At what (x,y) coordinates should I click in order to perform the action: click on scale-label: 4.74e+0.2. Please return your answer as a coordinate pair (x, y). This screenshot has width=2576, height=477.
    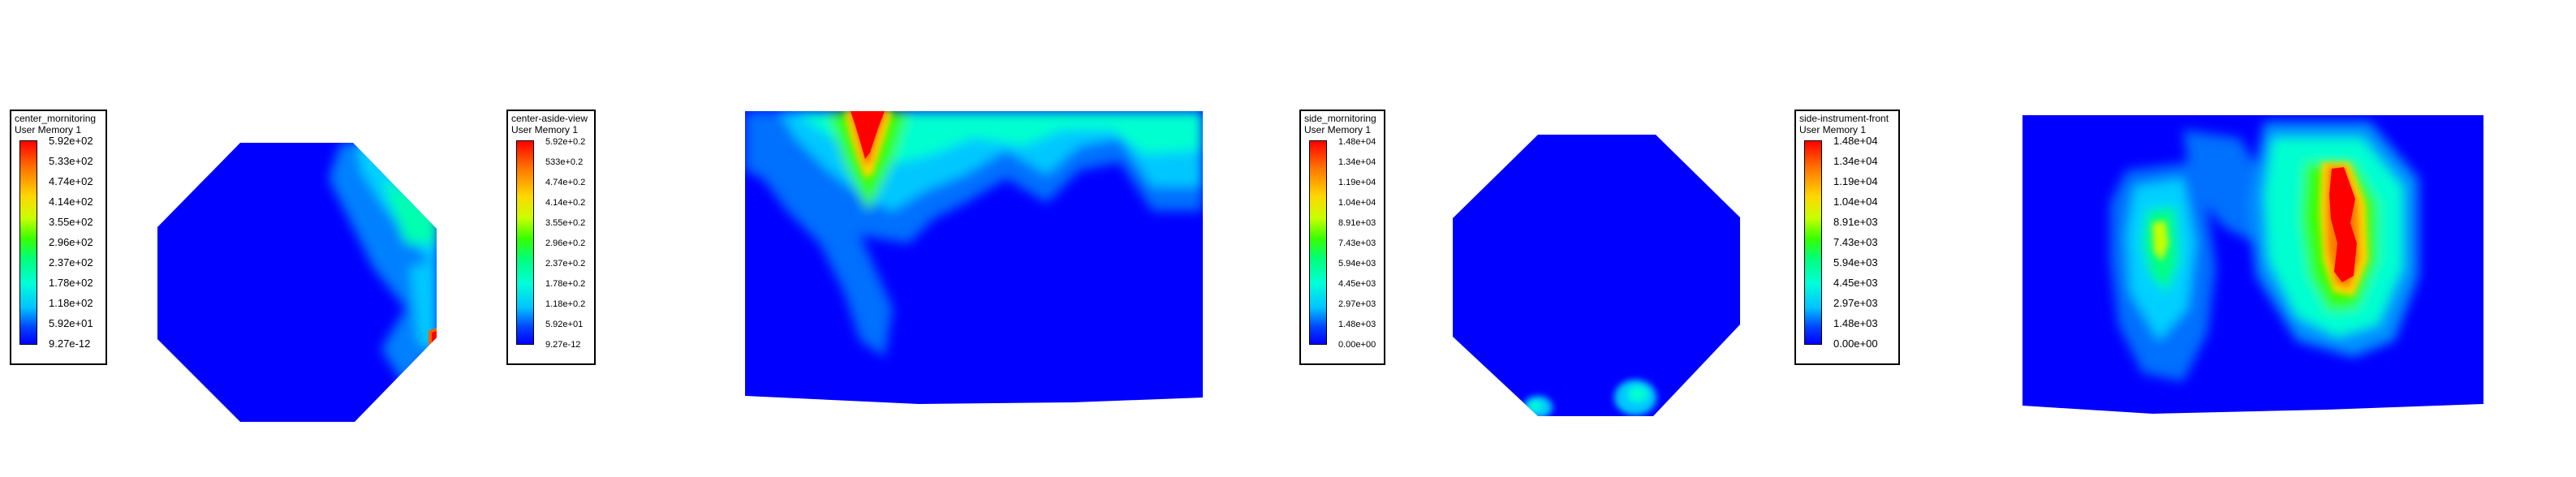
    Looking at the image, I should click on (566, 182).